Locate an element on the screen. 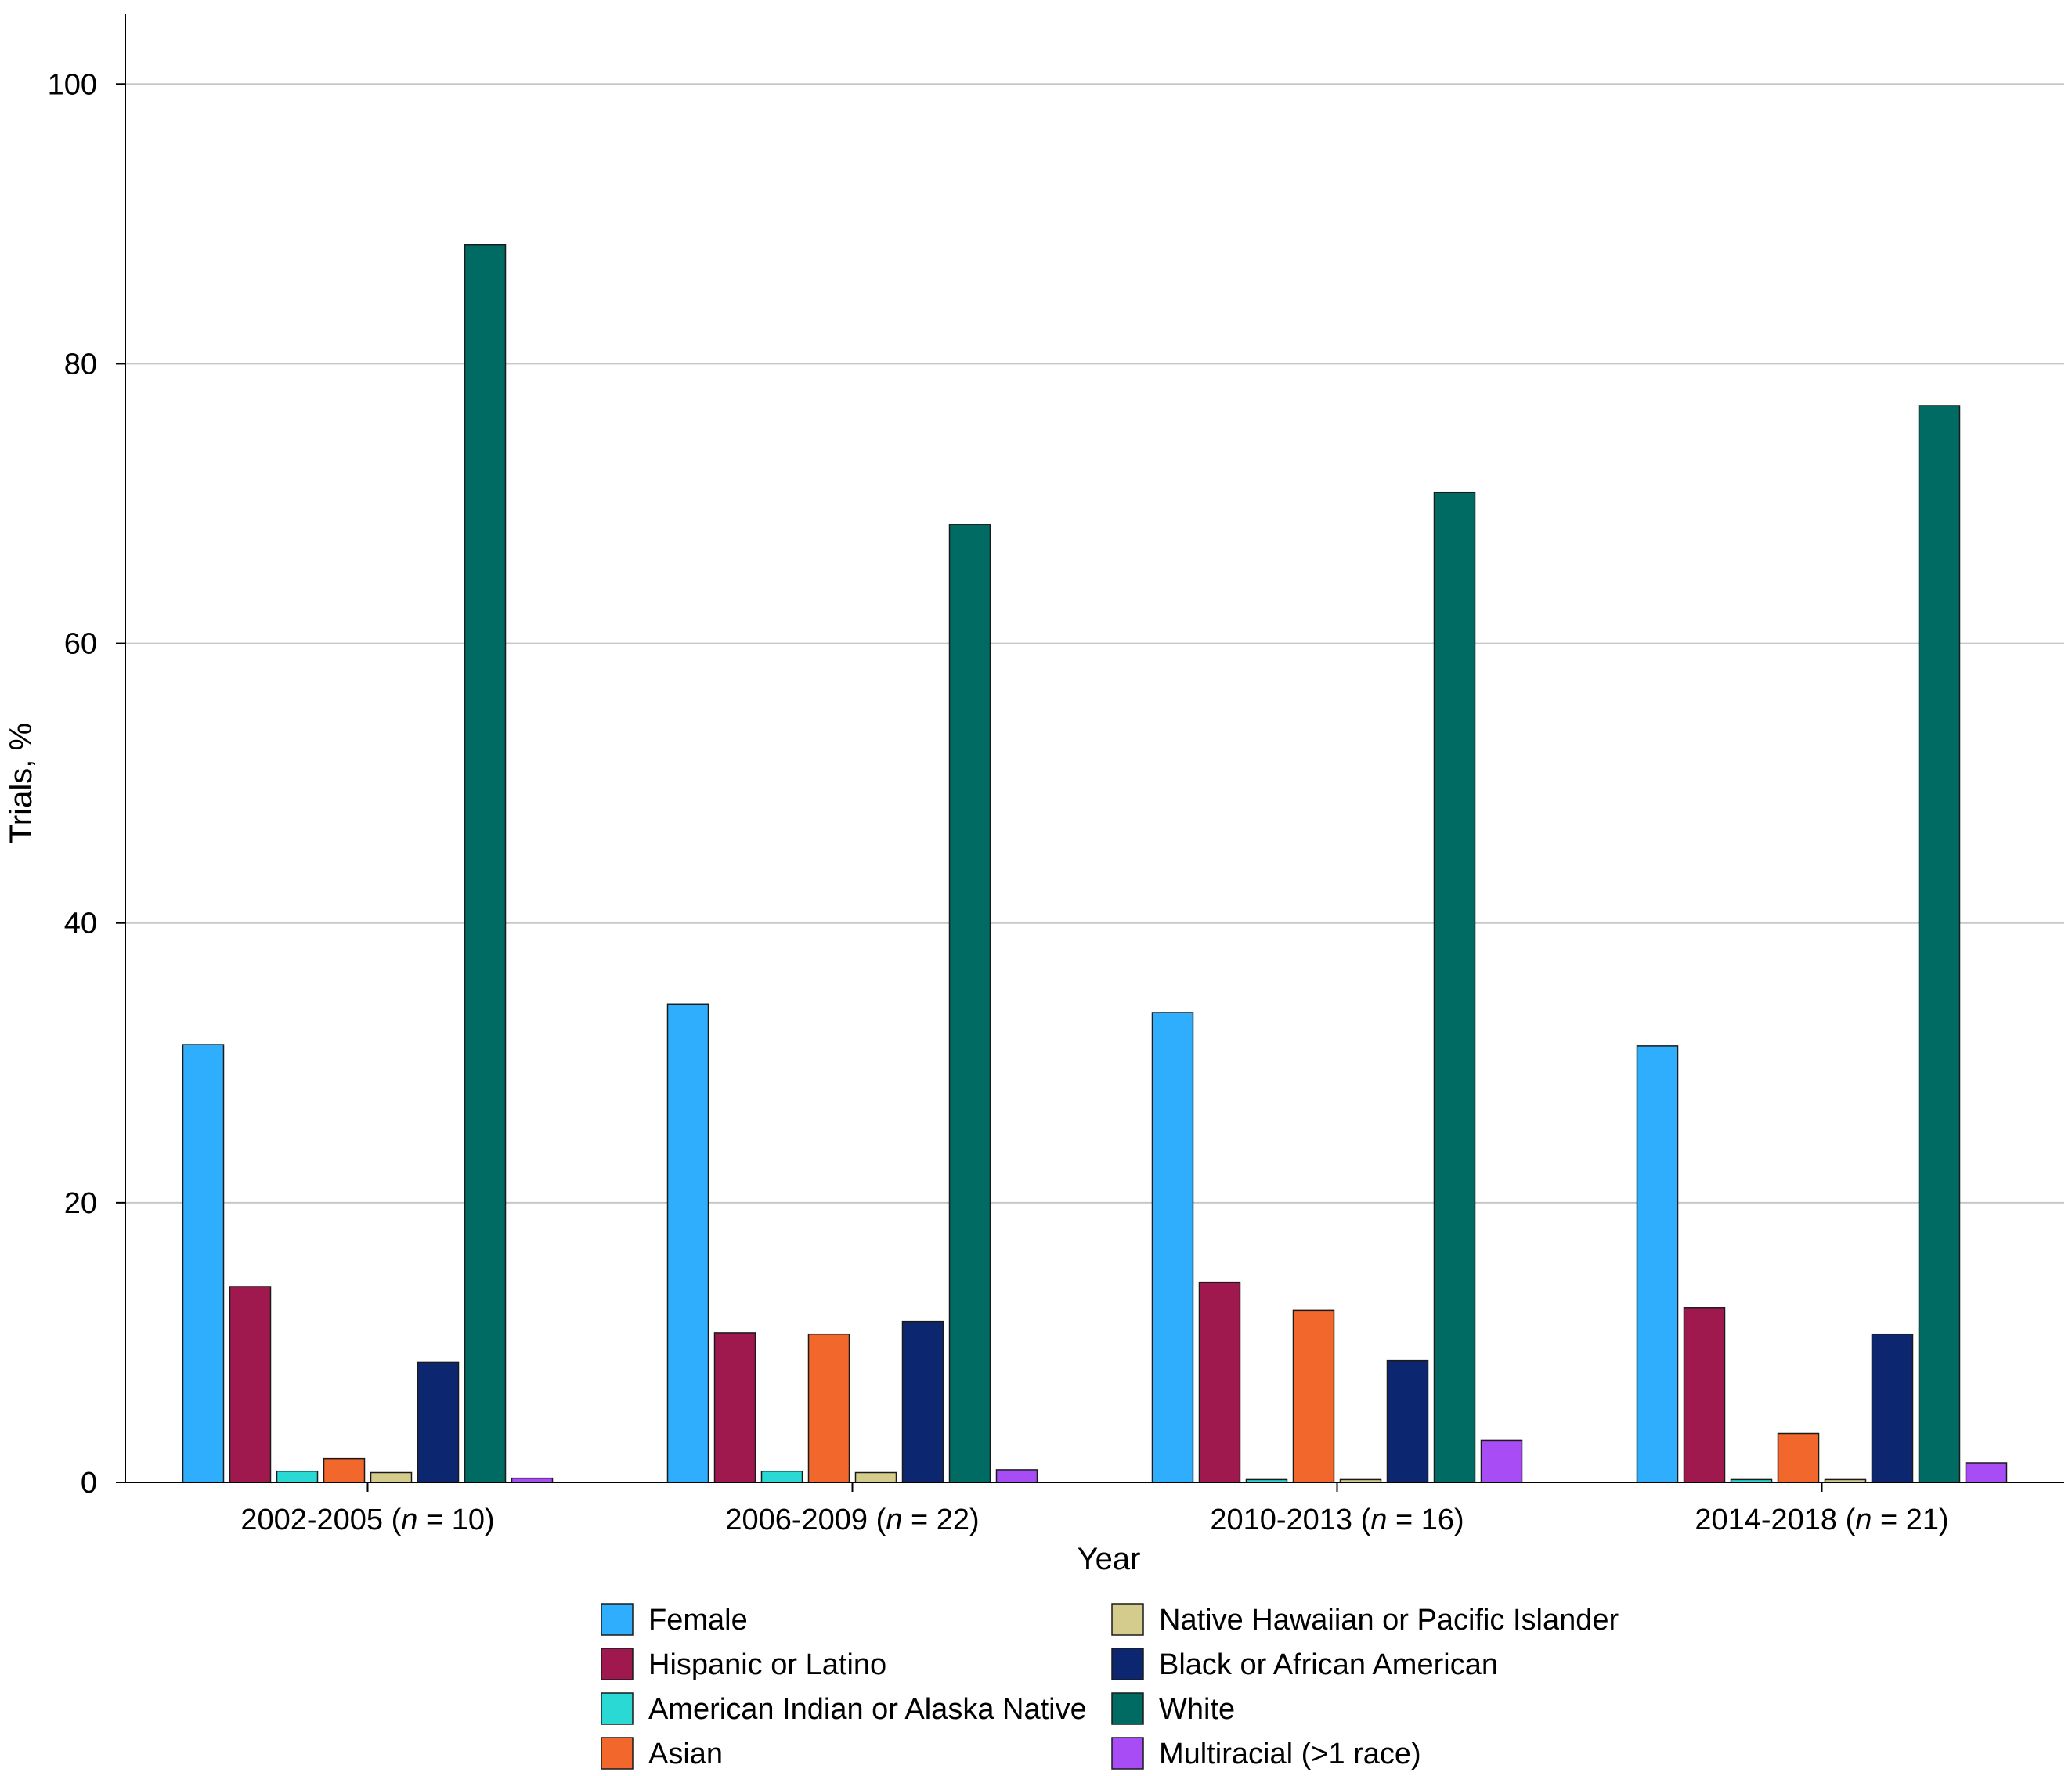 This screenshot has width=2072, height=1776. x-tick-label: 2002-2005 (n = 10) is located at coordinates (367, 1519).